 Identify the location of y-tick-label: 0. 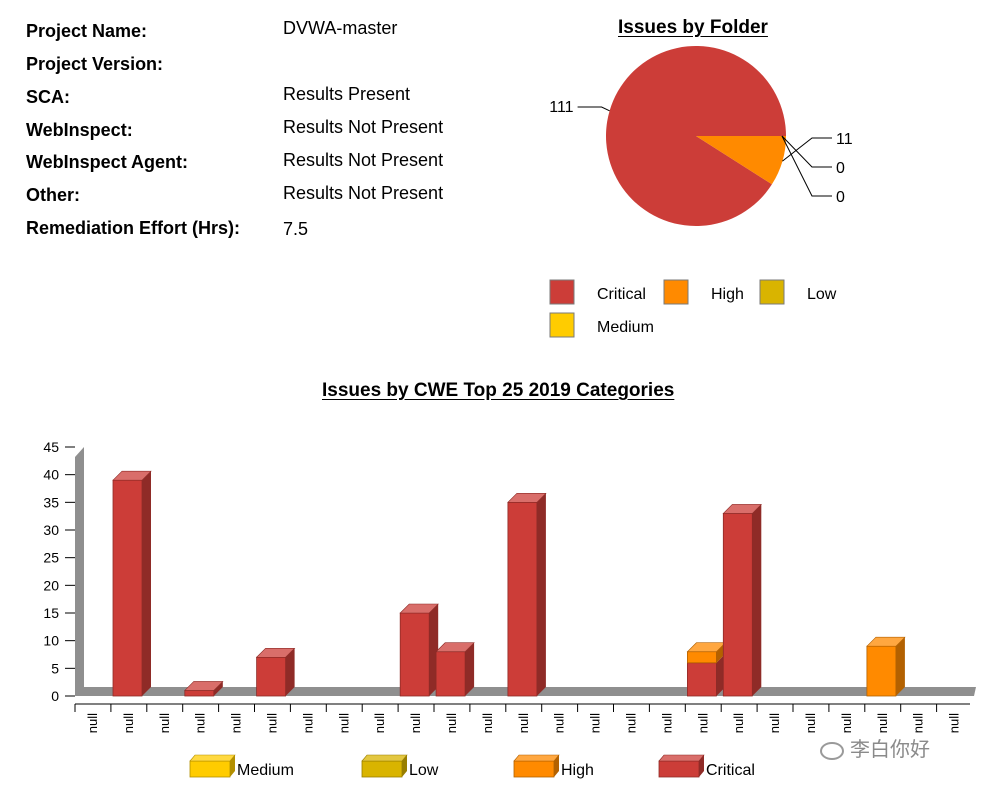
(55, 696).